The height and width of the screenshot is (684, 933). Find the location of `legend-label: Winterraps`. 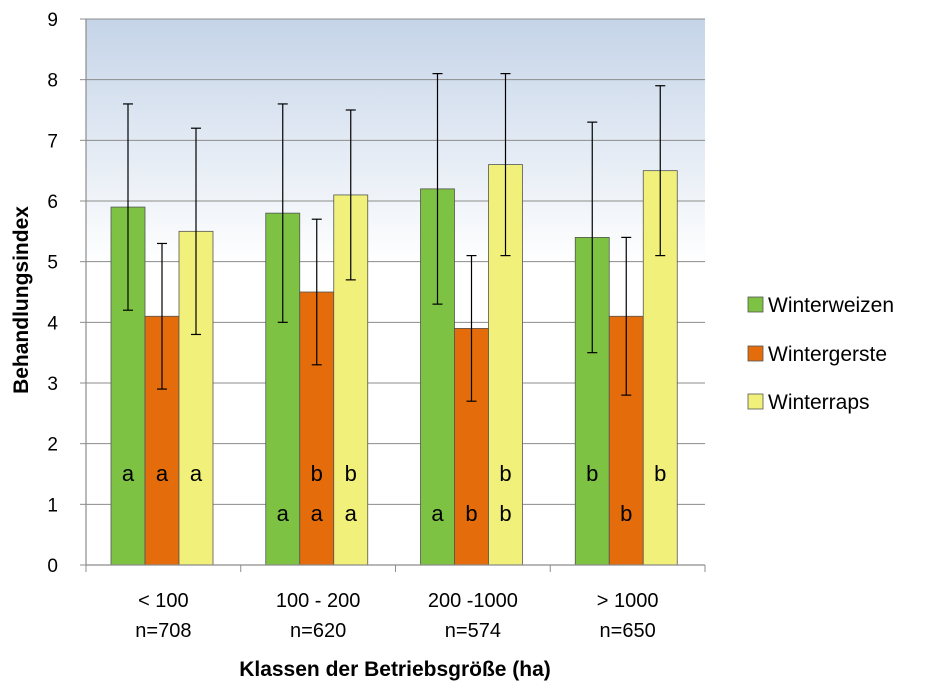

legend-label: Winterraps is located at coordinates (819, 402).